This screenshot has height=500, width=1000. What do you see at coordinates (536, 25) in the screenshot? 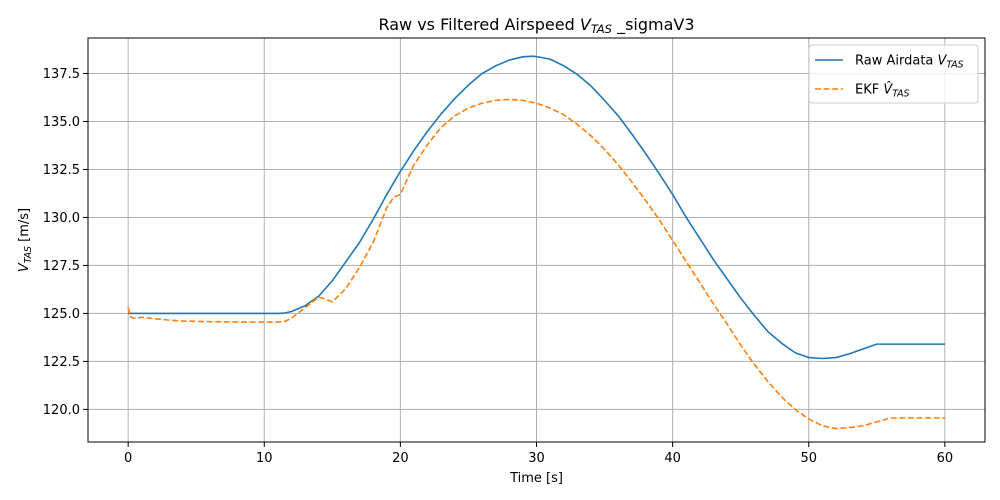
I see `chart-title: Raw vs Filtered Airspeed VTAS _sigmaV3` at bounding box center [536, 25].